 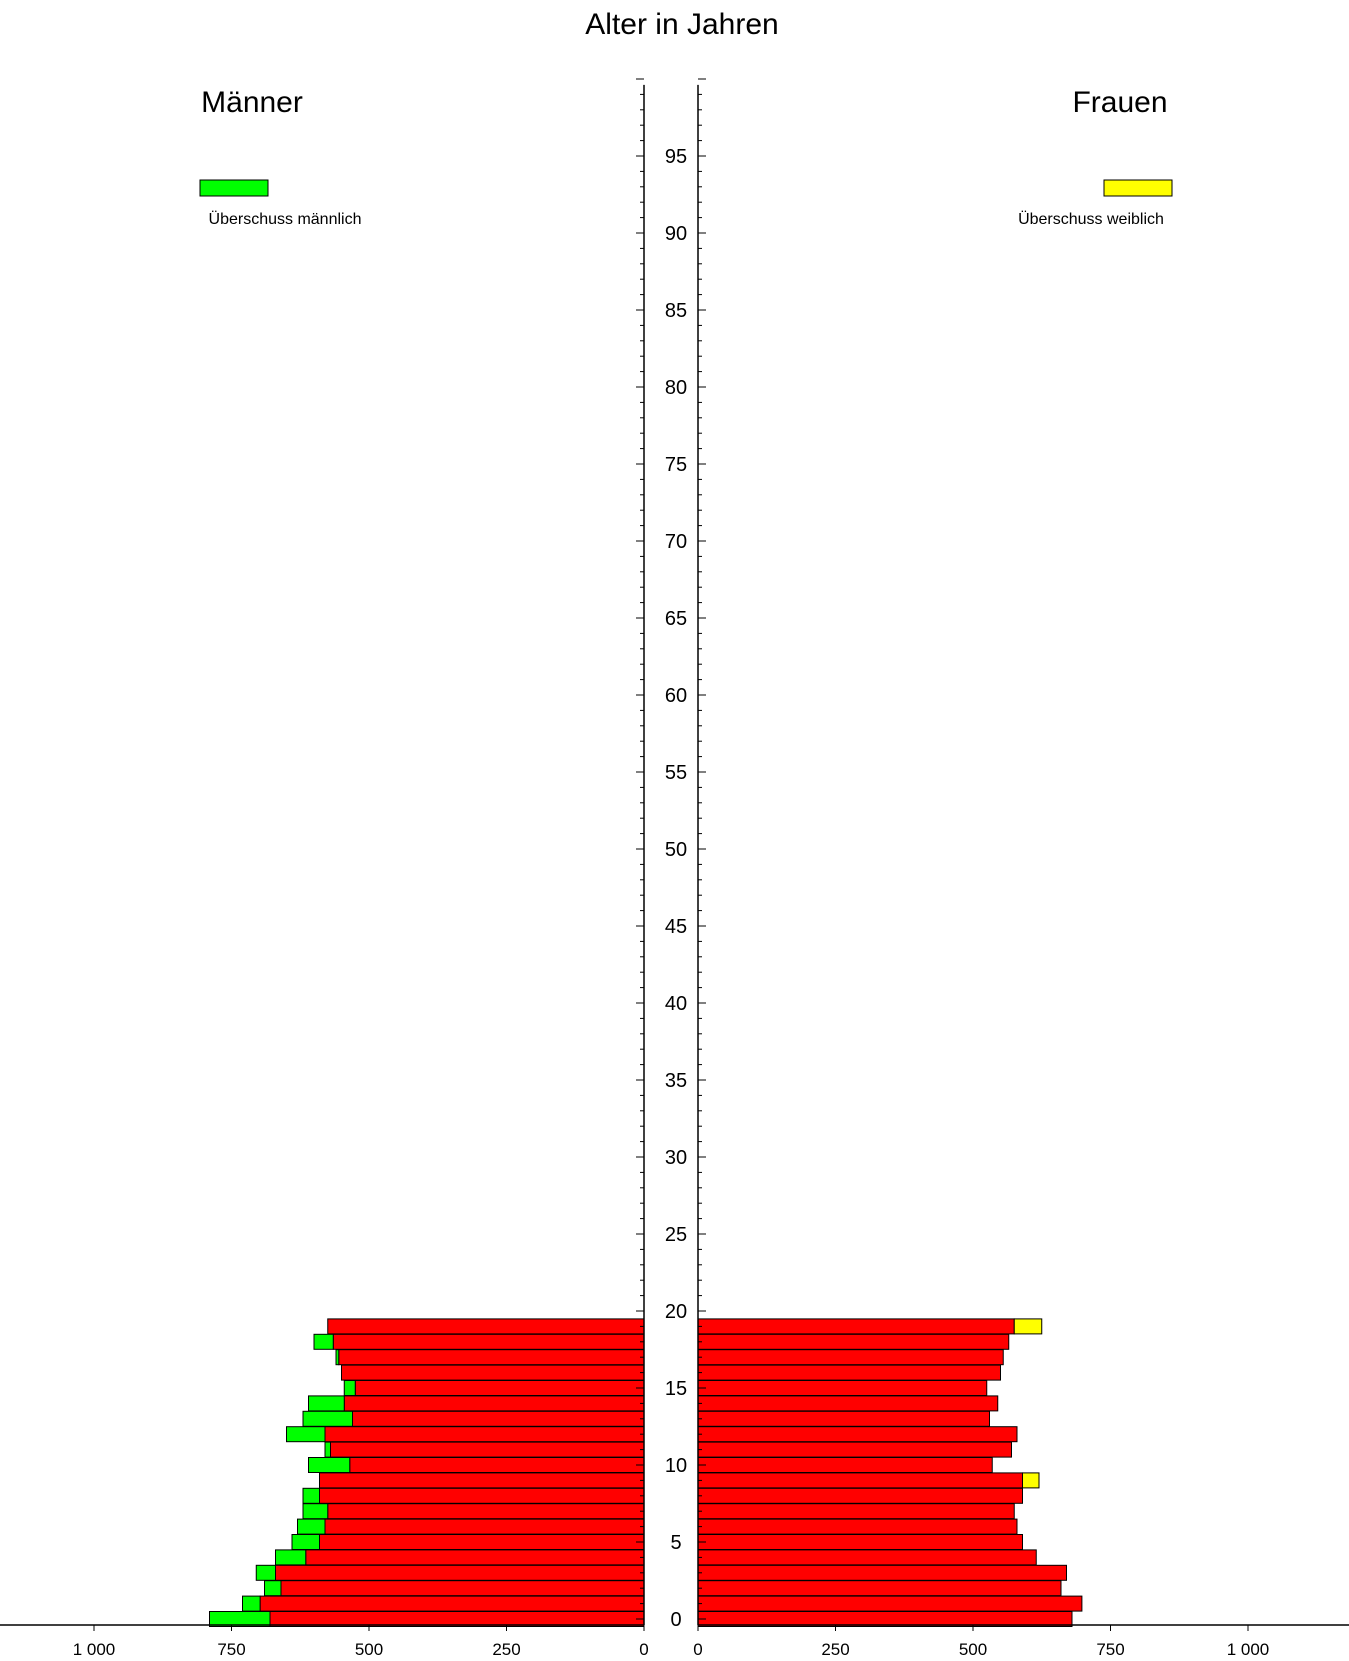 I want to click on age-tick-label: 30, so click(x=676, y=1158).